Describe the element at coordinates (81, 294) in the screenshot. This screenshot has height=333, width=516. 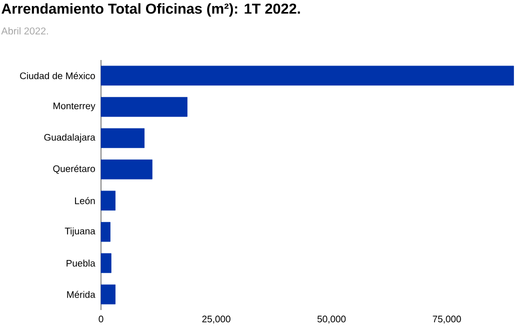
I see `y-tick-label: Mérida` at that location.